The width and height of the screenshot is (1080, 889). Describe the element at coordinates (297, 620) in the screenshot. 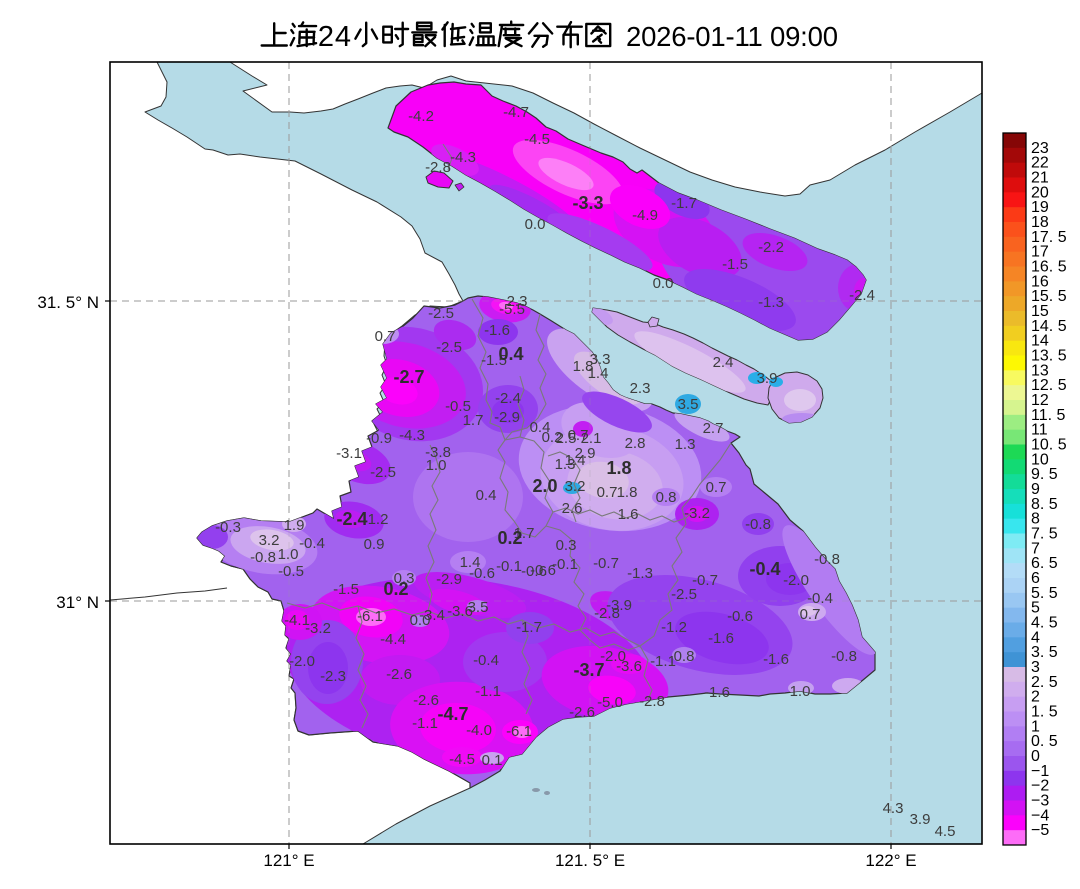

I see `svg-text: -4.1` at that location.